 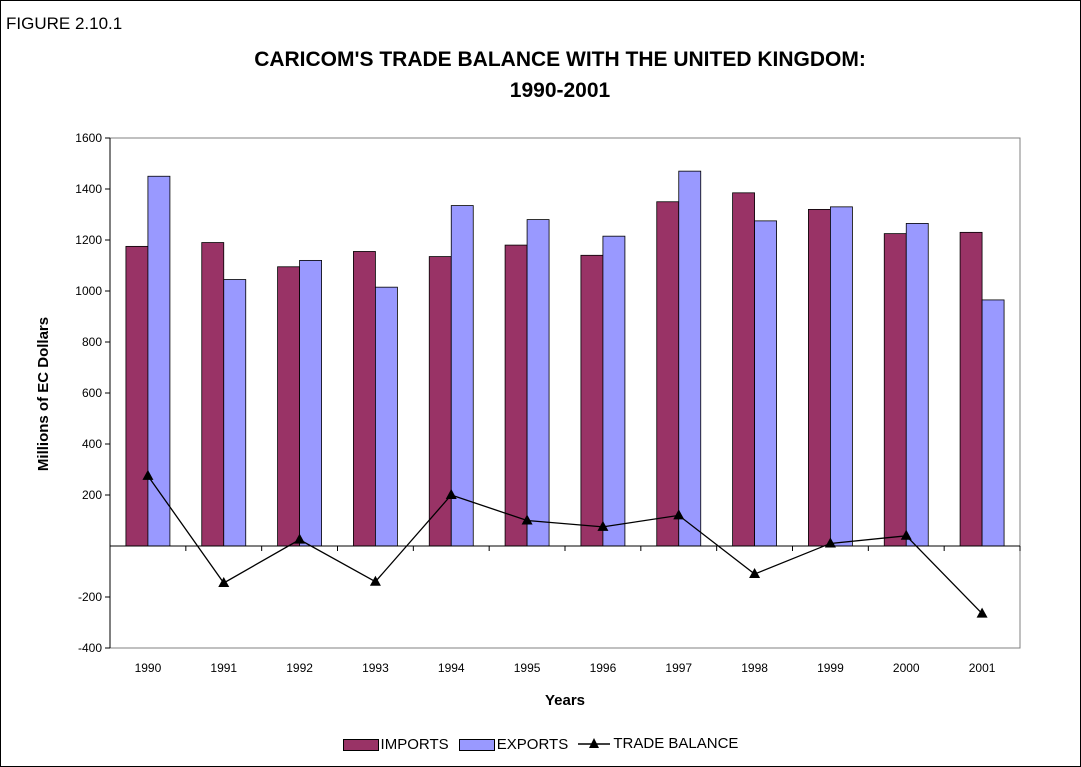 I want to click on y-tick-label: 600, so click(x=92, y=393).